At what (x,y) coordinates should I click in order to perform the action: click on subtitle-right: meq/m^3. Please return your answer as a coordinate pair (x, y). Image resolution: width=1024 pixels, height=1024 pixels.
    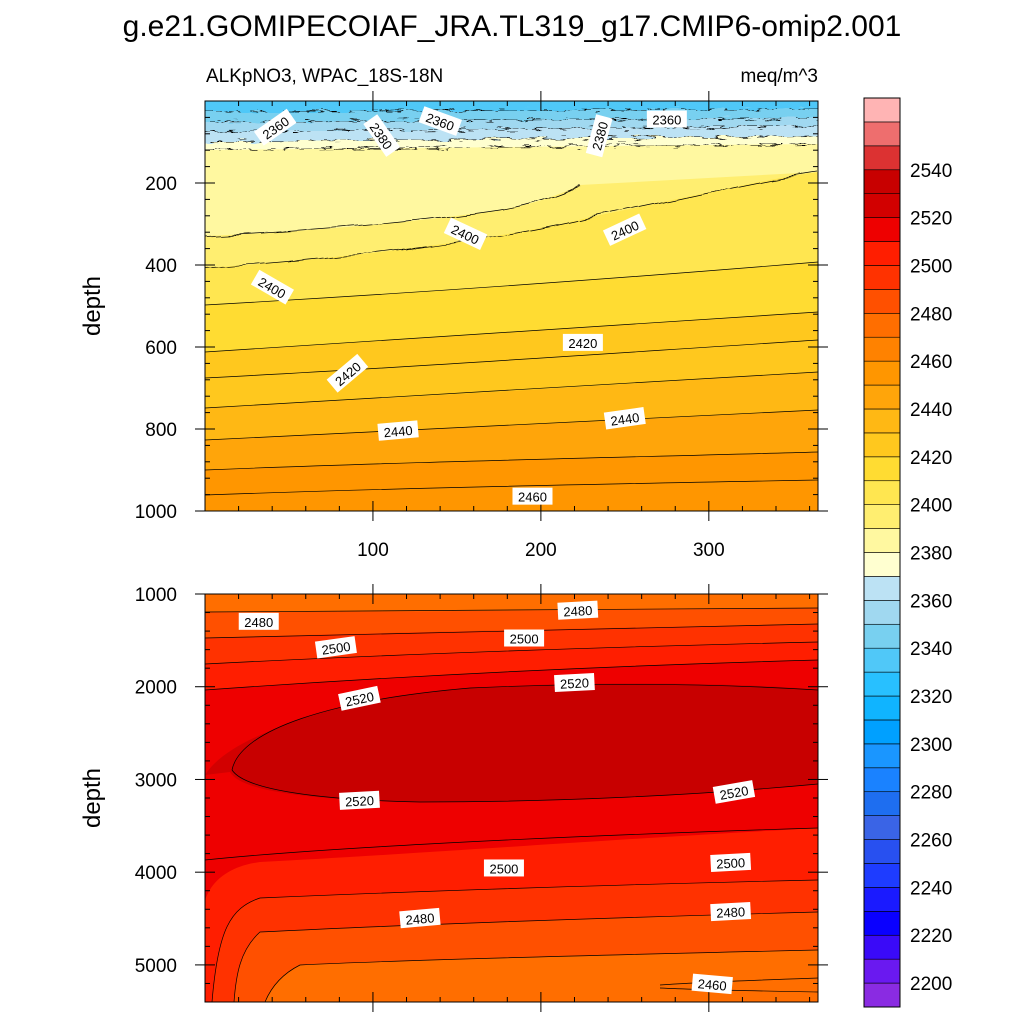
    Looking at the image, I should click on (779, 76).